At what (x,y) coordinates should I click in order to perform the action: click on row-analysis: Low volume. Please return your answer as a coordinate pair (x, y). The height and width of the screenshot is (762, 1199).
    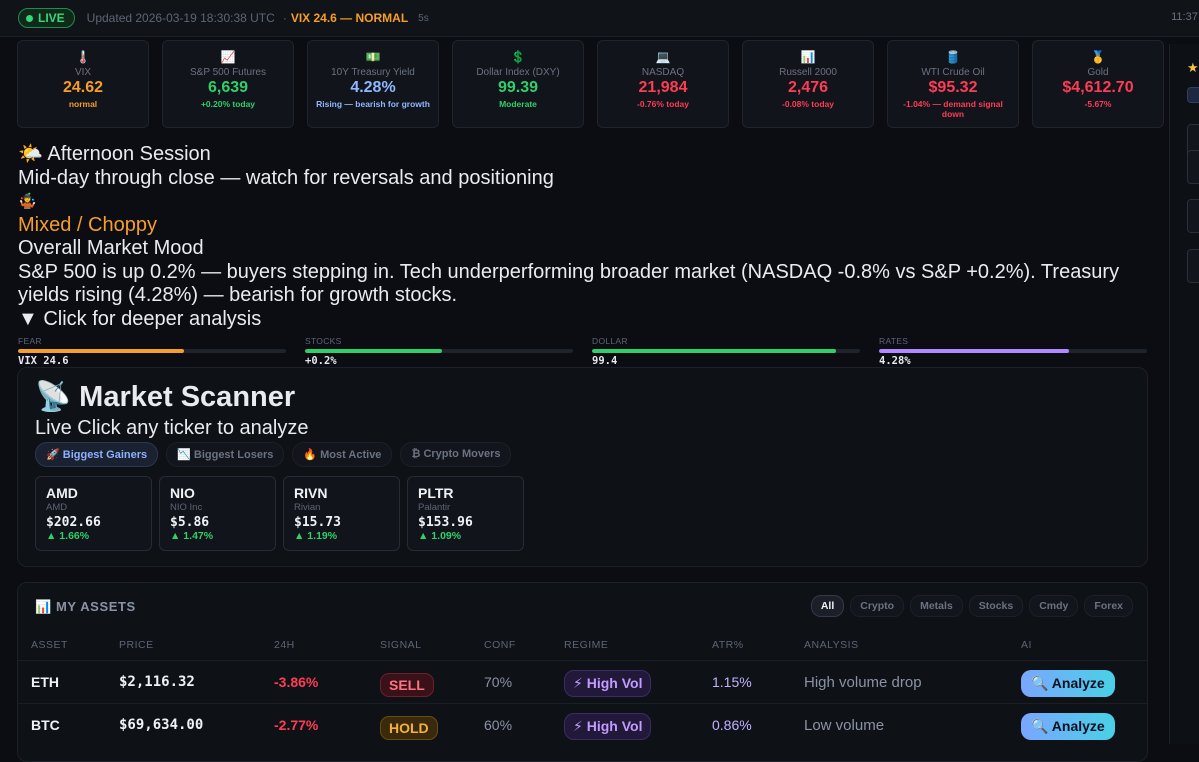
    Looking at the image, I should click on (844, 725).